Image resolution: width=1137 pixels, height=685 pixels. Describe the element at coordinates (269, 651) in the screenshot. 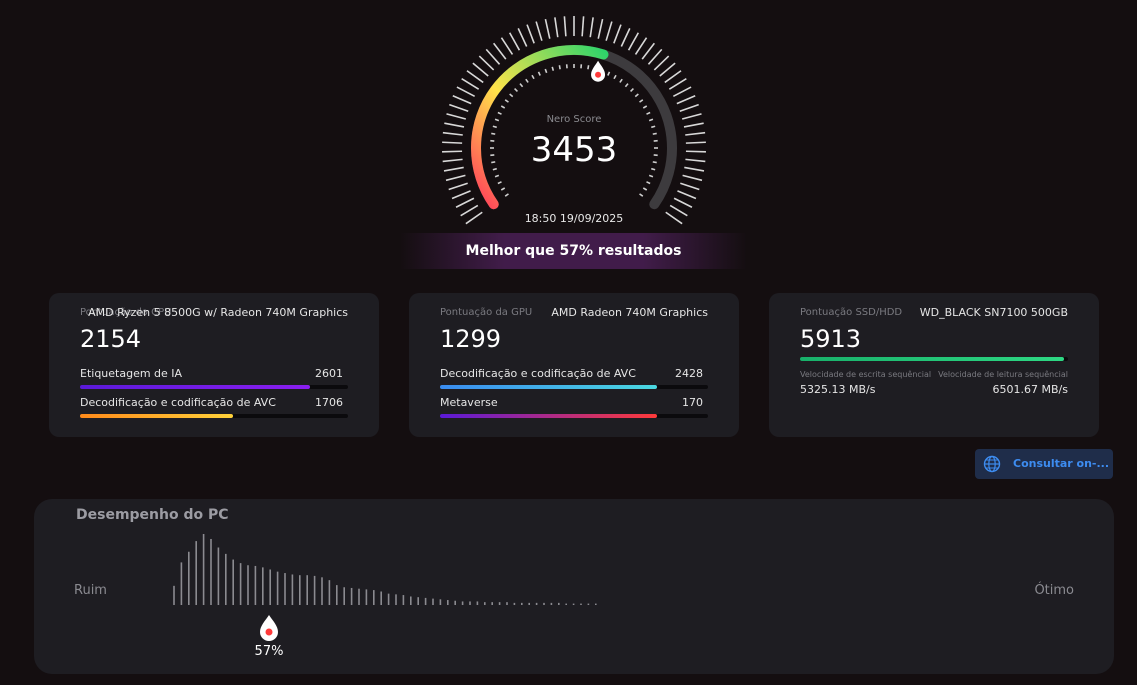

I see `marker-percent: 57%` at that location.